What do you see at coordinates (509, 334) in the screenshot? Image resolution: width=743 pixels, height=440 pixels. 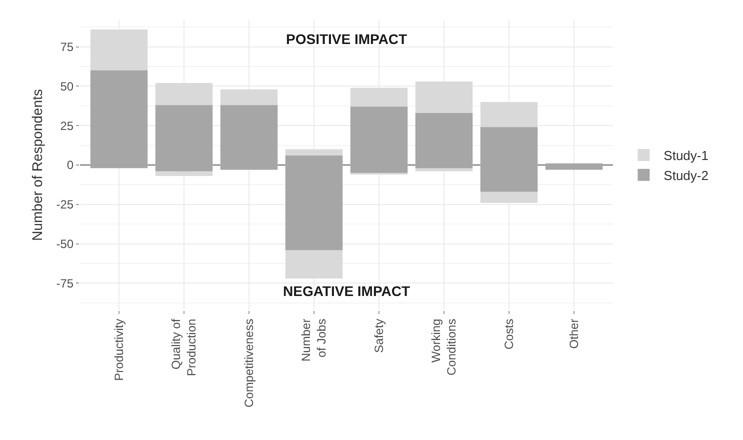 I see `x-tick-label: Costs` at bounding box center [509, 334].